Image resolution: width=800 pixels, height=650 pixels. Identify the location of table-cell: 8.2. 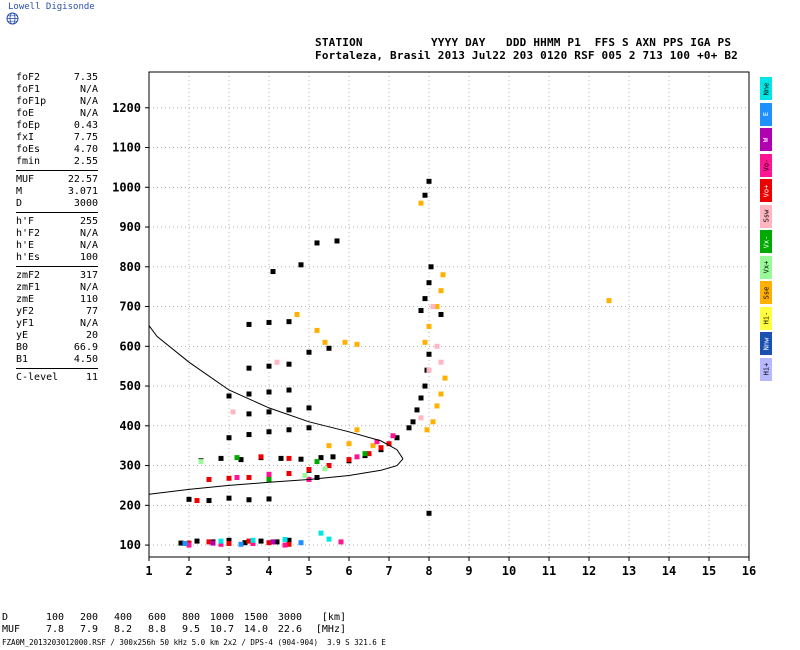
(122, 629).